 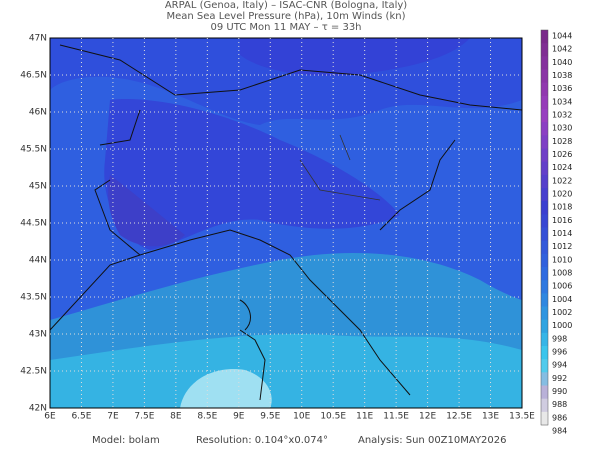 What do you see at coordinates (33, 372) in the screenshot?
I see `lat-label: 42.5N` at bounding box center [33, 372].